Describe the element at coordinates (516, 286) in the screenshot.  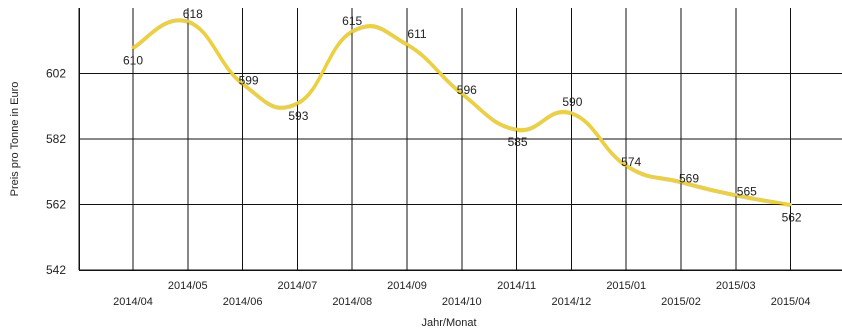
I see `x-tick-label: 2014/11` at that location.